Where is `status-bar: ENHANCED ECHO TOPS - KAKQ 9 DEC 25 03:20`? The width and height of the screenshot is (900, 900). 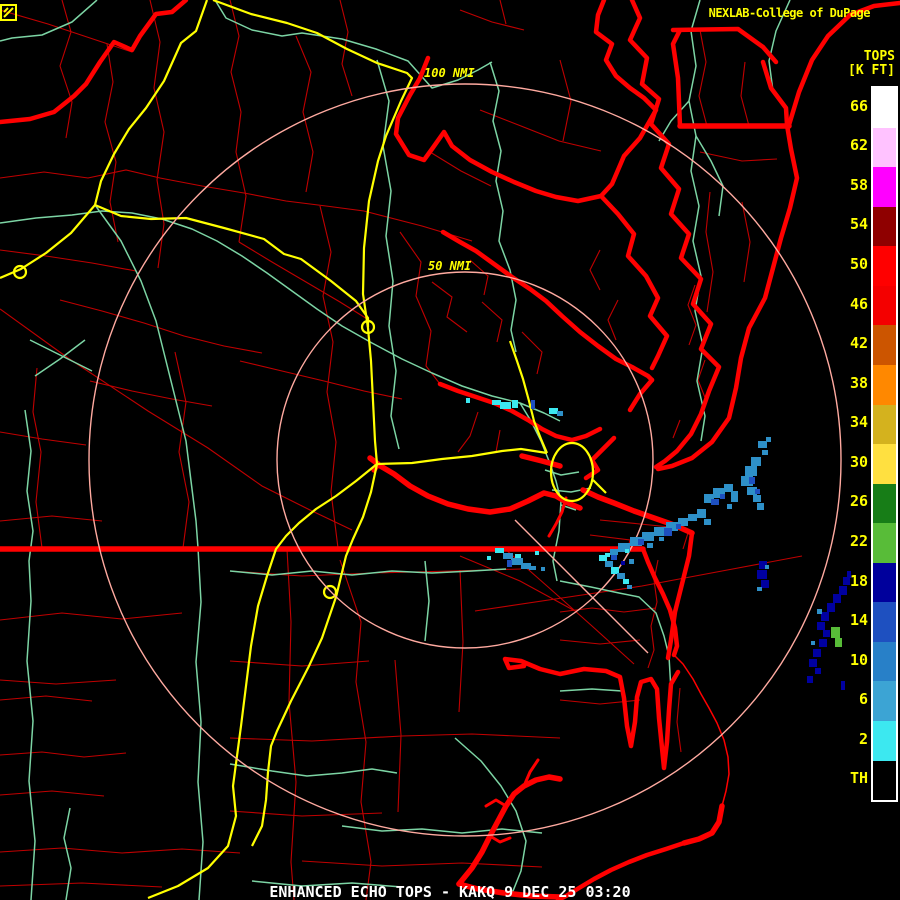
status-bar: ENHANCED ECHO TOPS - KAKQ 9 DEC 25 03:20 is located at coordinates (450, 891).